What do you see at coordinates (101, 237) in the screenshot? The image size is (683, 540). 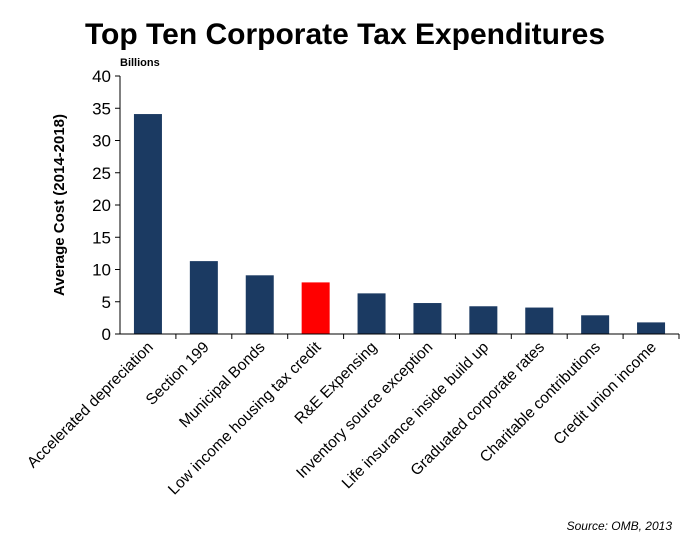 I see `y-tick-label: 15` at bounding box center [101, 237].